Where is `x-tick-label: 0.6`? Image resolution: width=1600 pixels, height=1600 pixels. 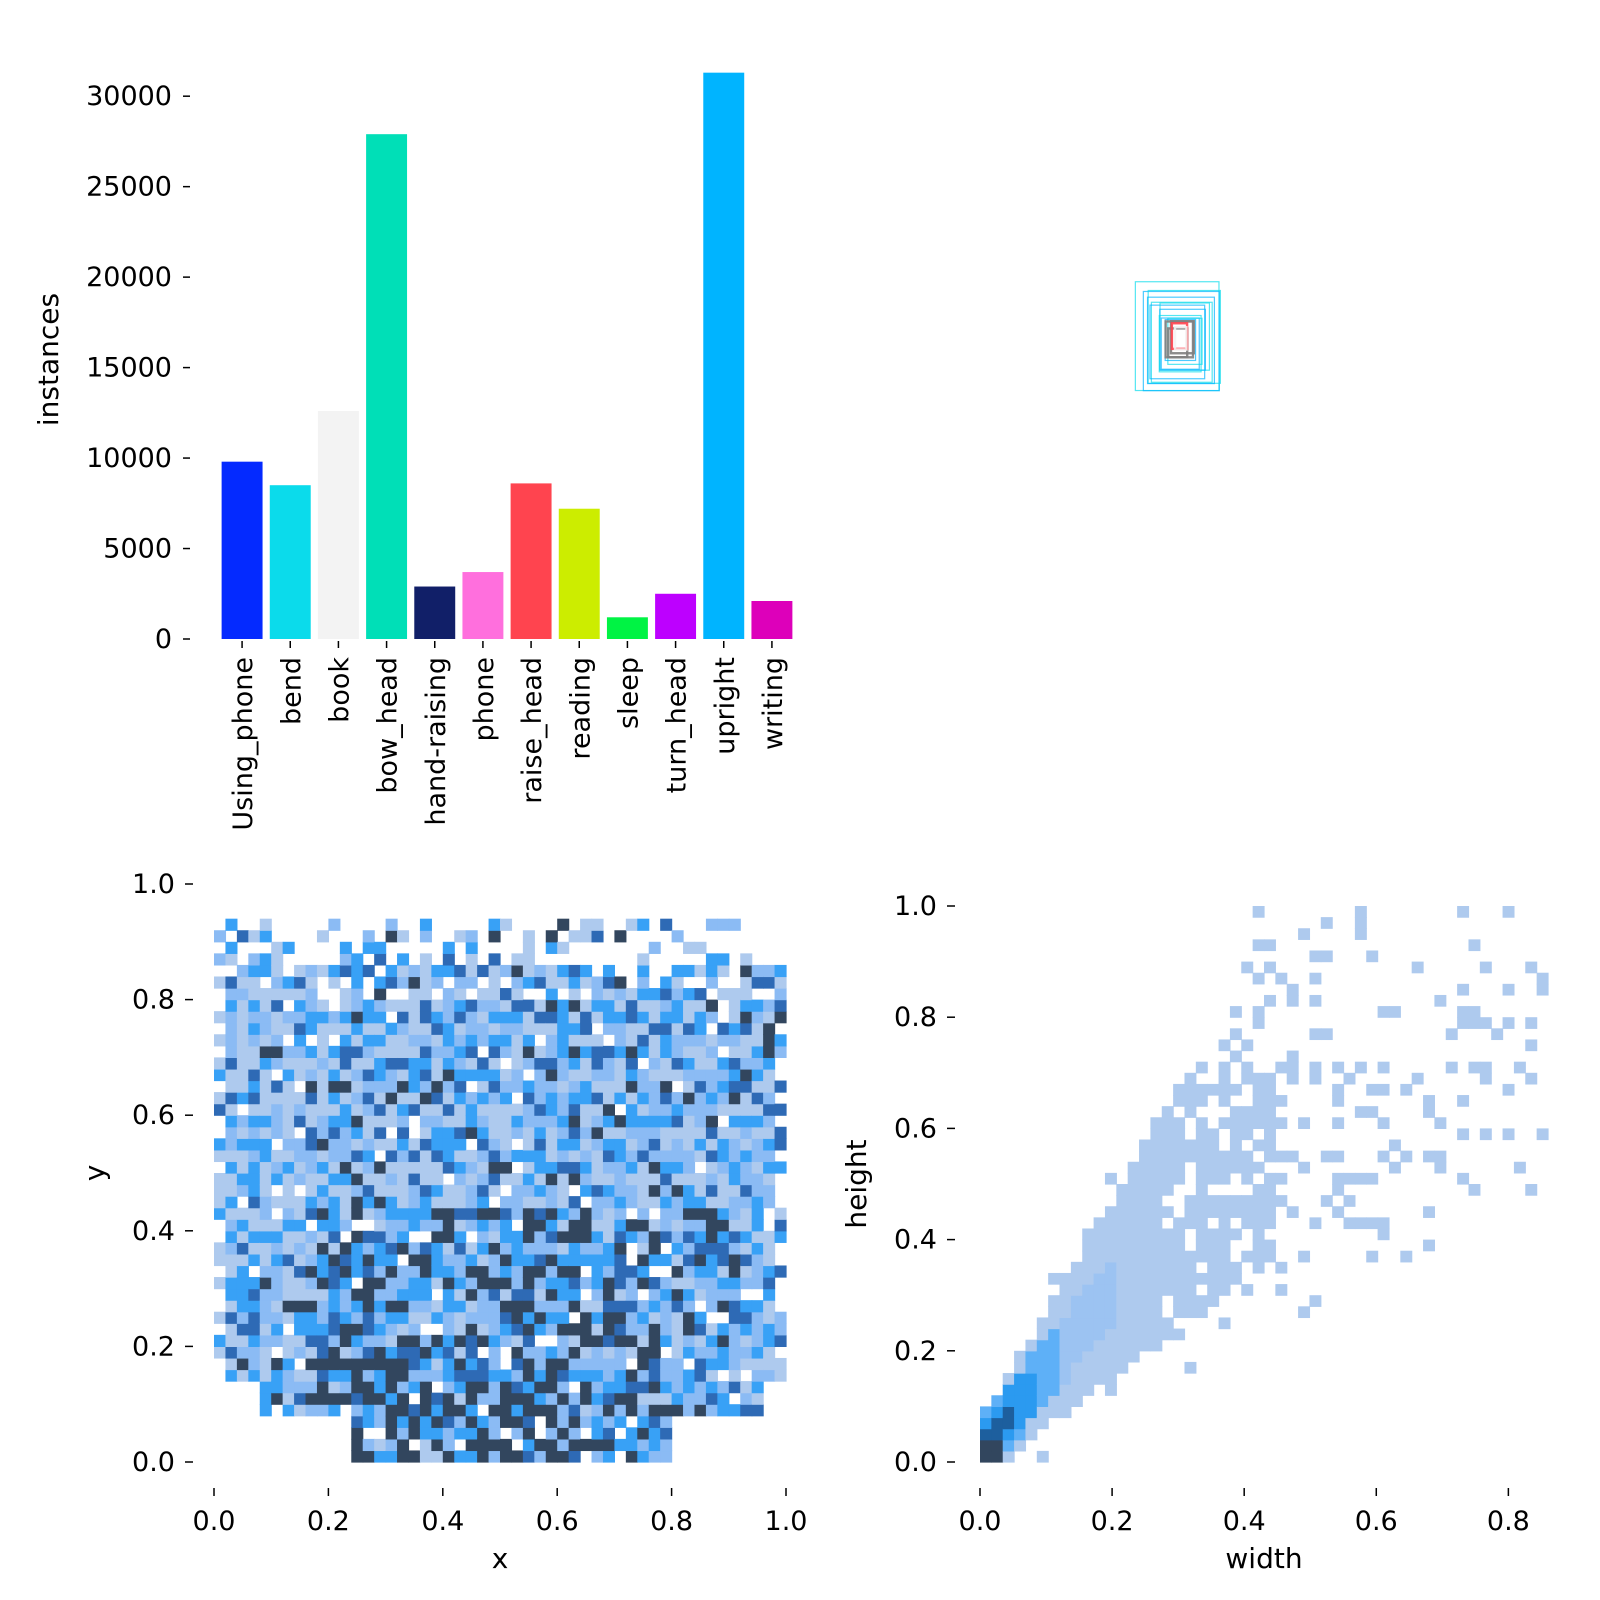
x-tick-label: 0.6 is located at coordinates (1376, 1521).